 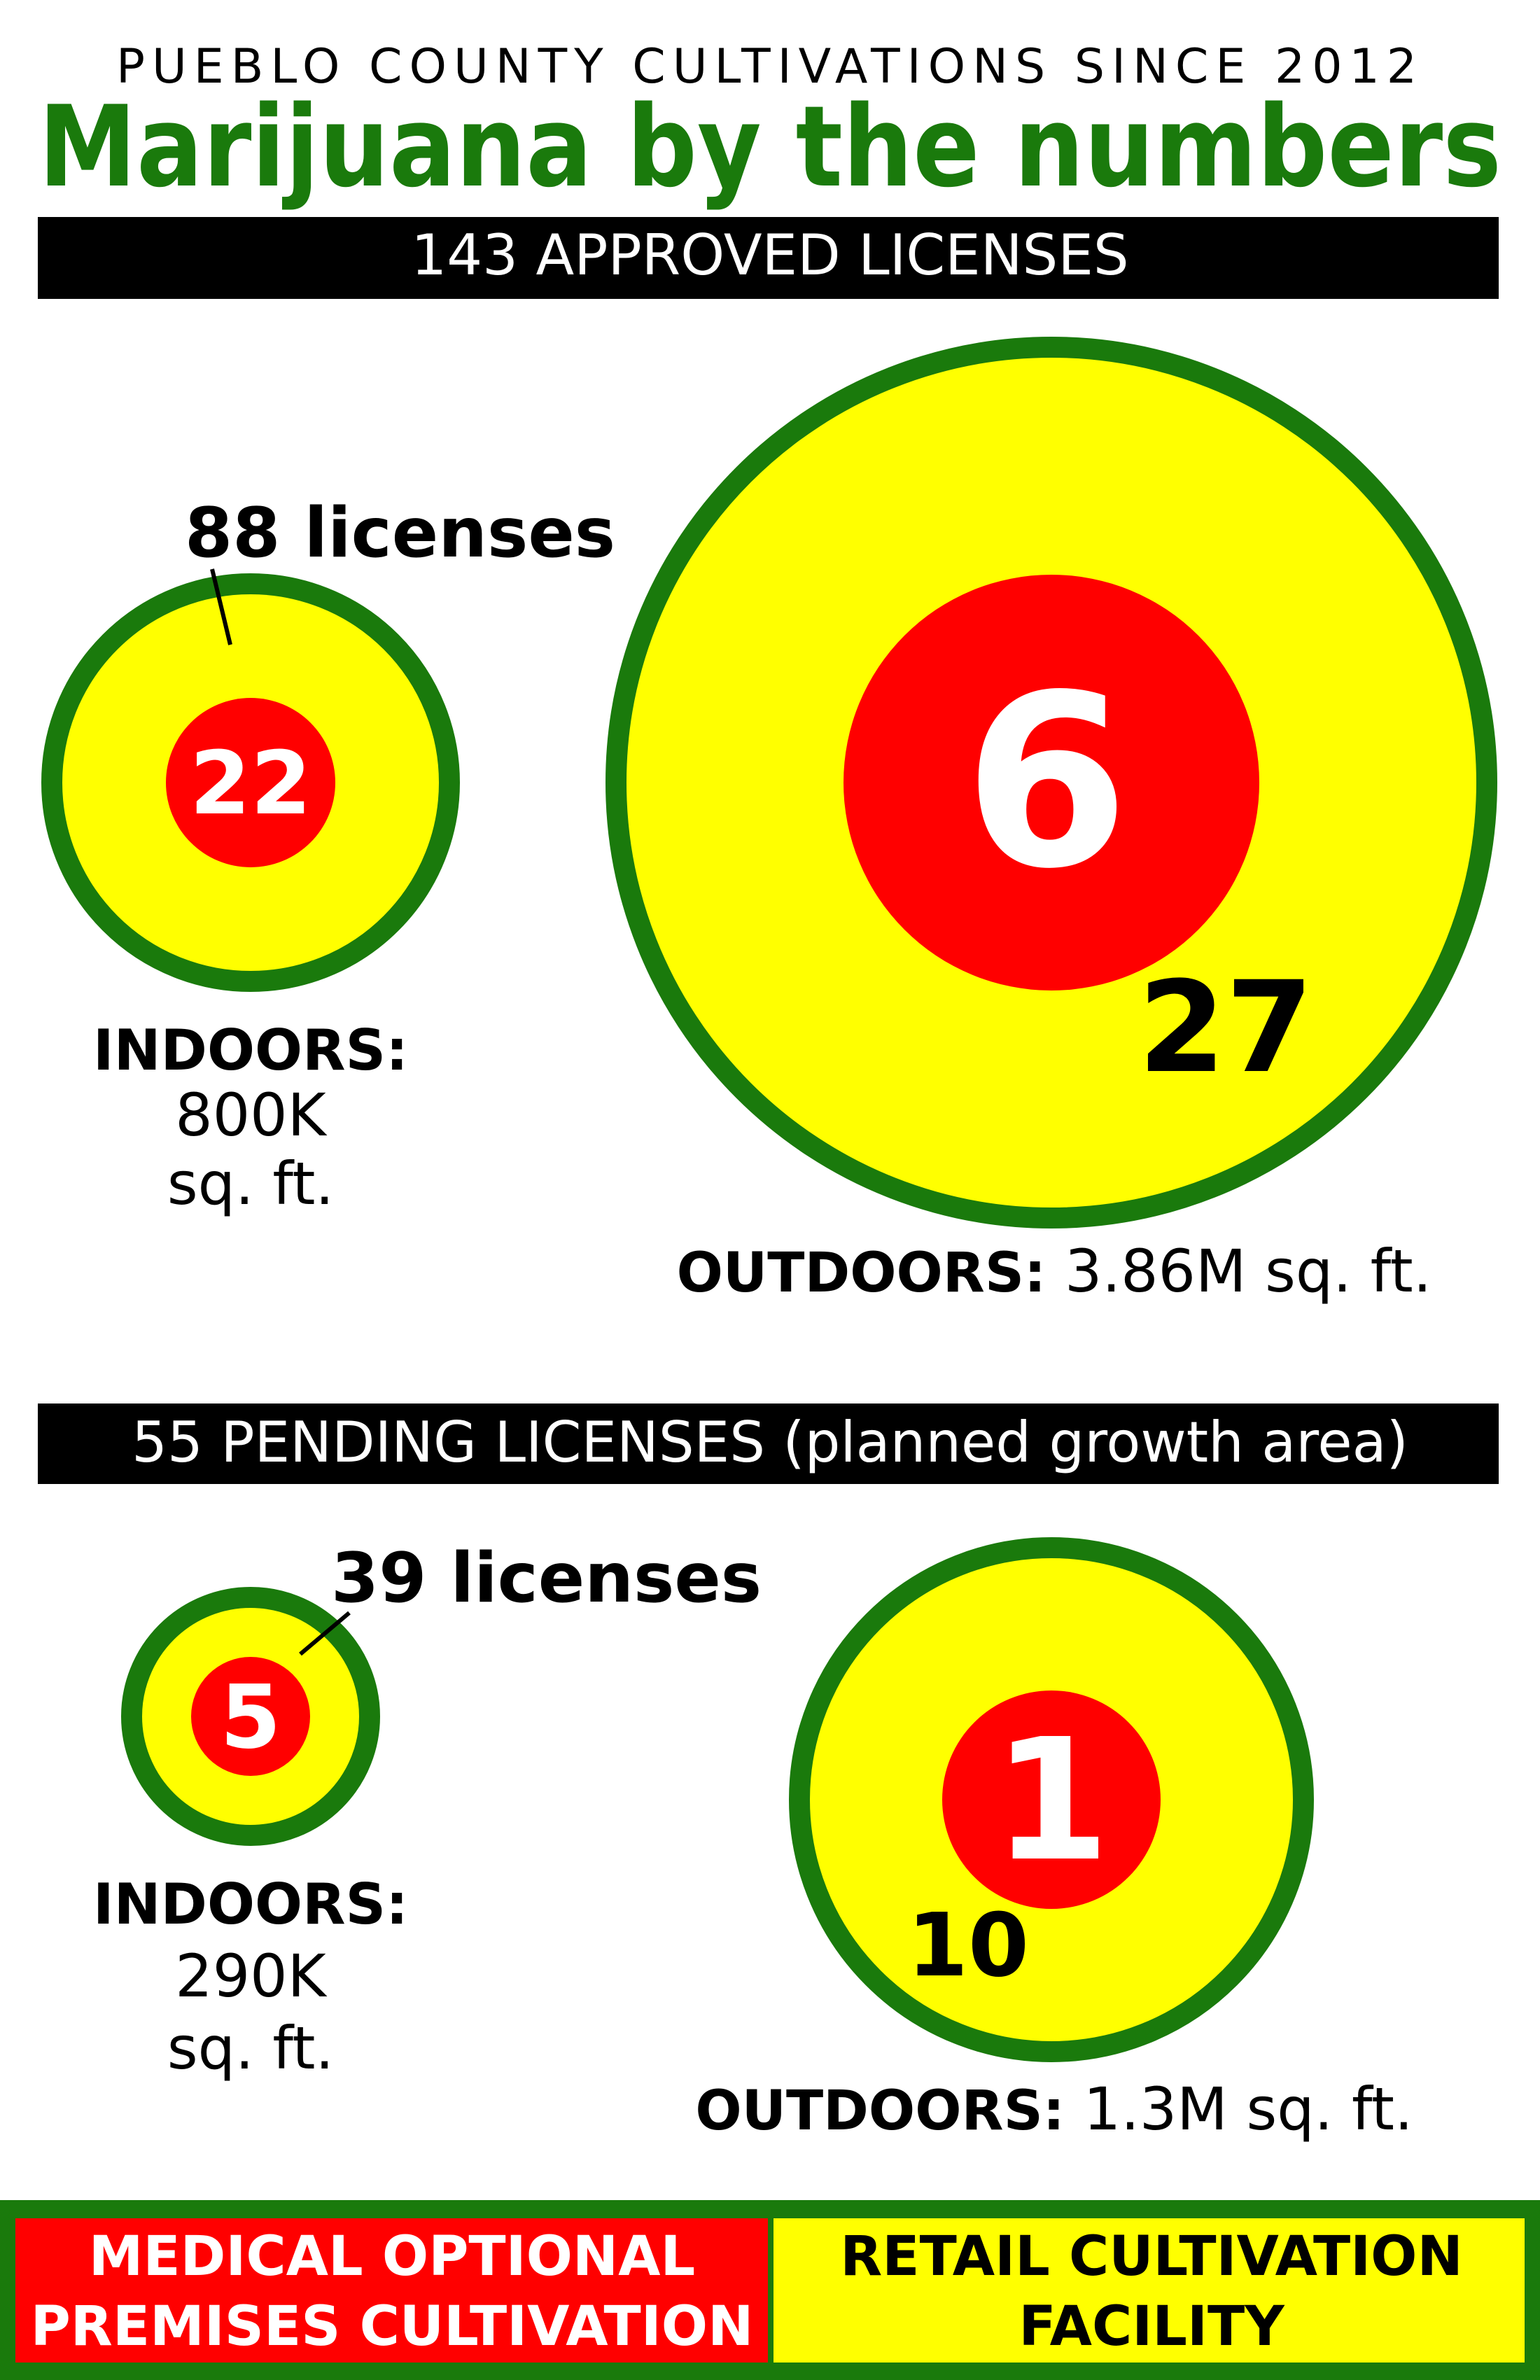 What do you see at coordinates (880, 2111) in the screenshot?
I see `pending-outdoor-label: OUTDOORS:` at bounding box center [880, 2111].